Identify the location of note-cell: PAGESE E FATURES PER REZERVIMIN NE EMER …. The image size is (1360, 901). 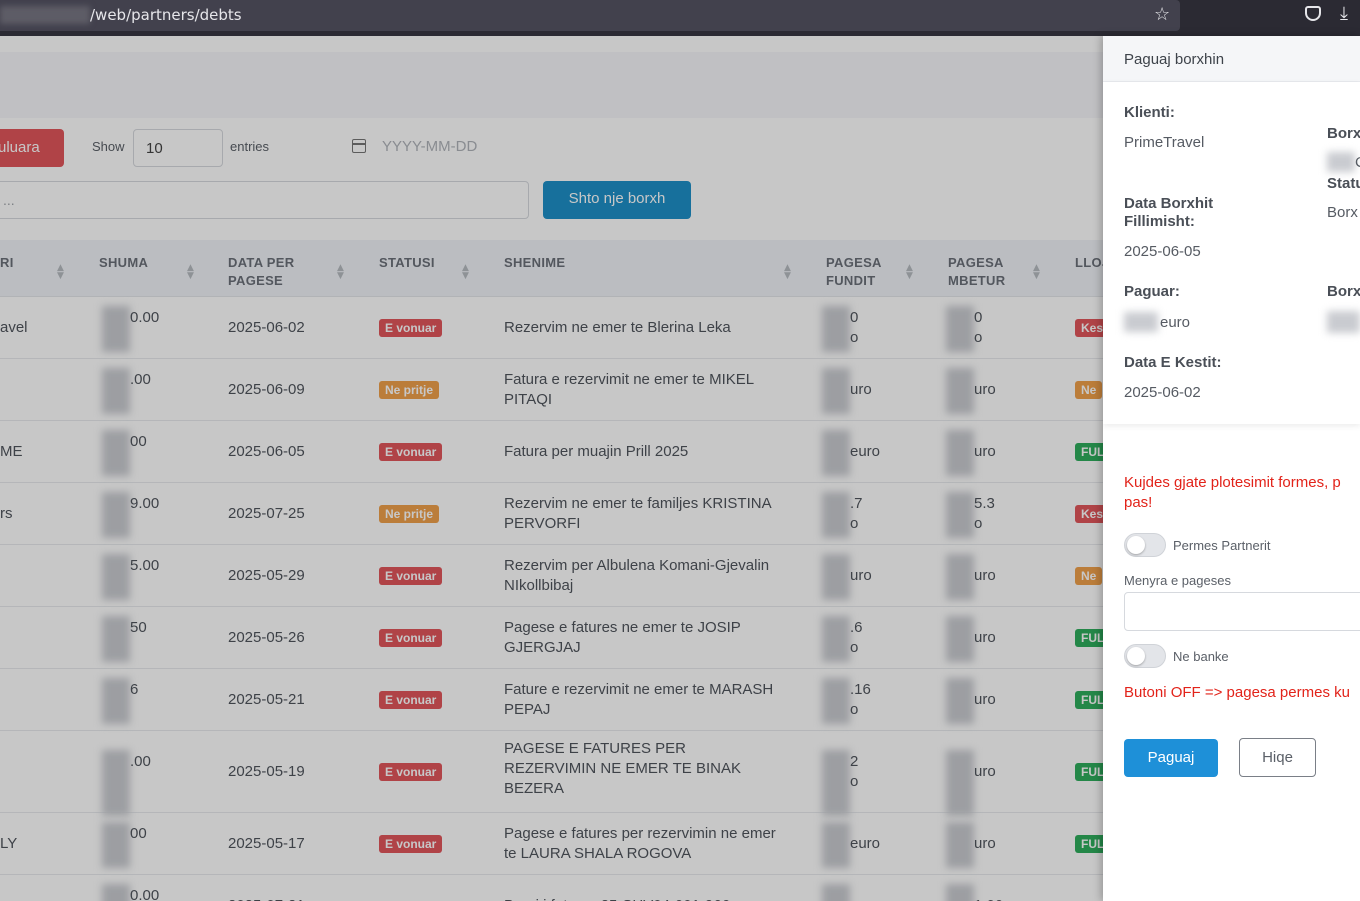
(622, 768).